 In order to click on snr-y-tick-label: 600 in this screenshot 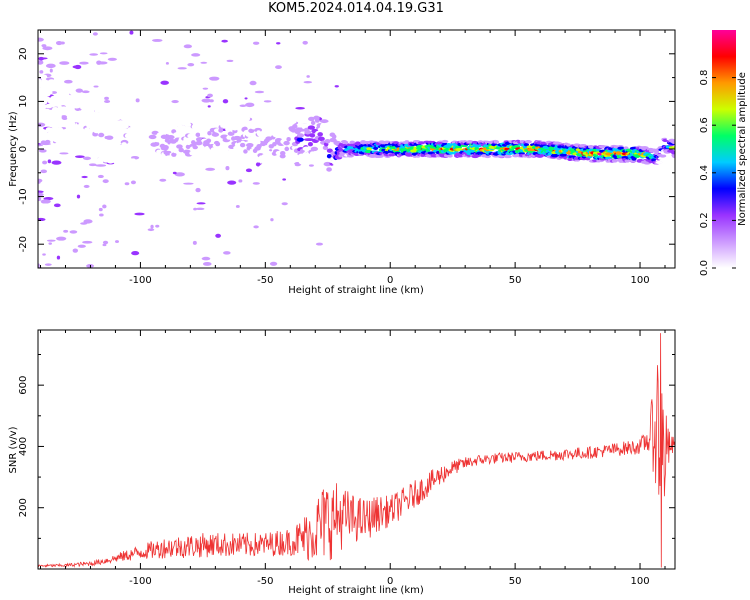, I will do `click(23, 385)`.